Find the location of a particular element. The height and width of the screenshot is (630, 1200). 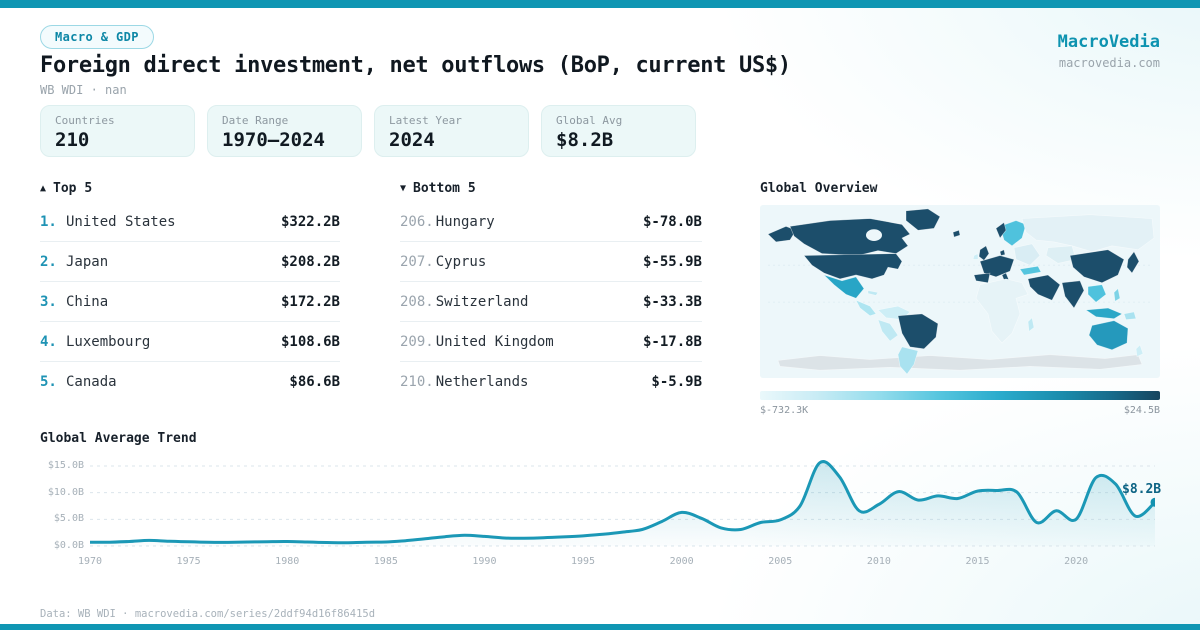

global-overview-panel: Global Overview is located at coordinates (960, 298).